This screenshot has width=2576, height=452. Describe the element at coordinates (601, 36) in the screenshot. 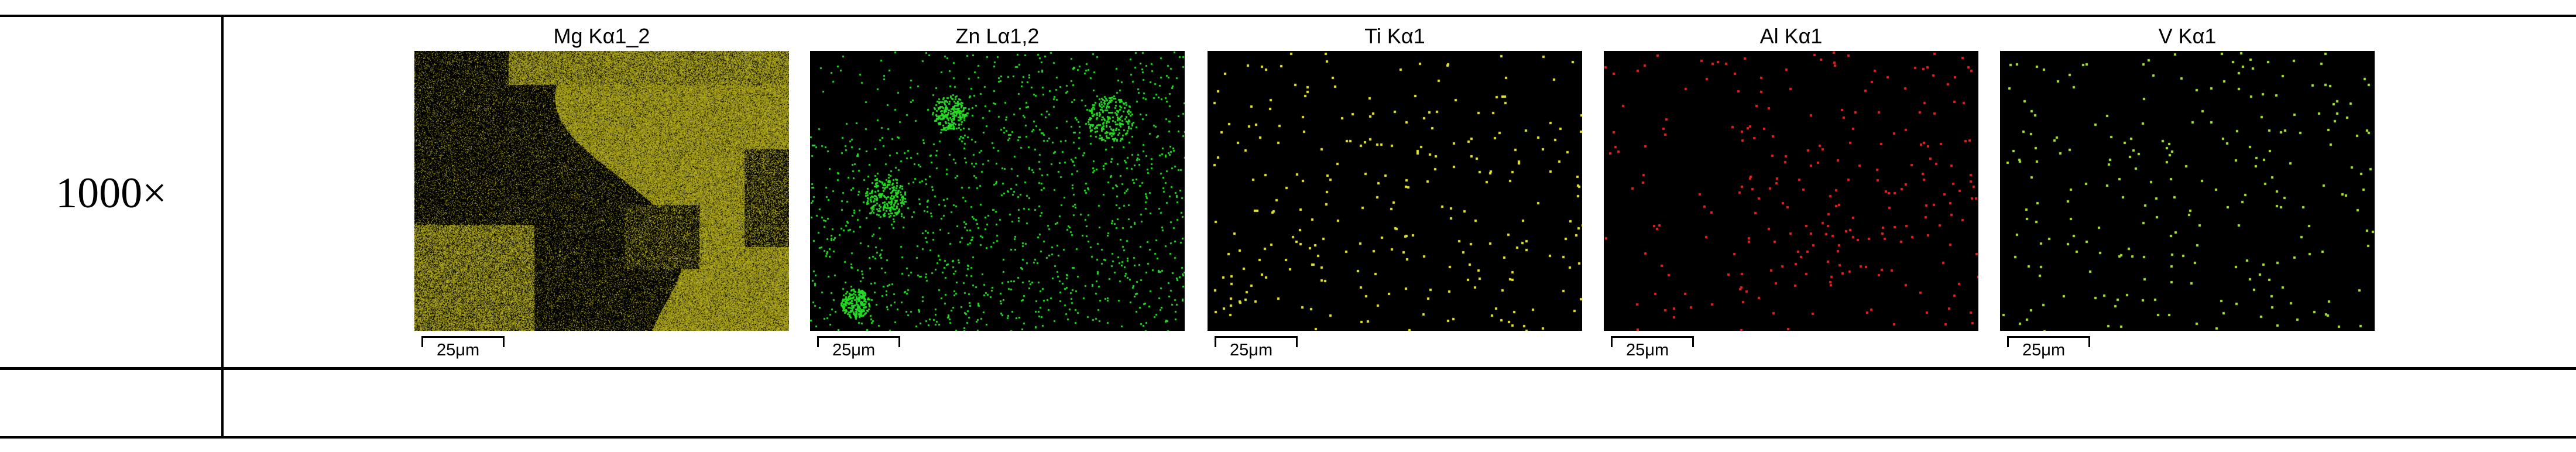

I see `element-line-title: Mg Kα1_2` at that location.